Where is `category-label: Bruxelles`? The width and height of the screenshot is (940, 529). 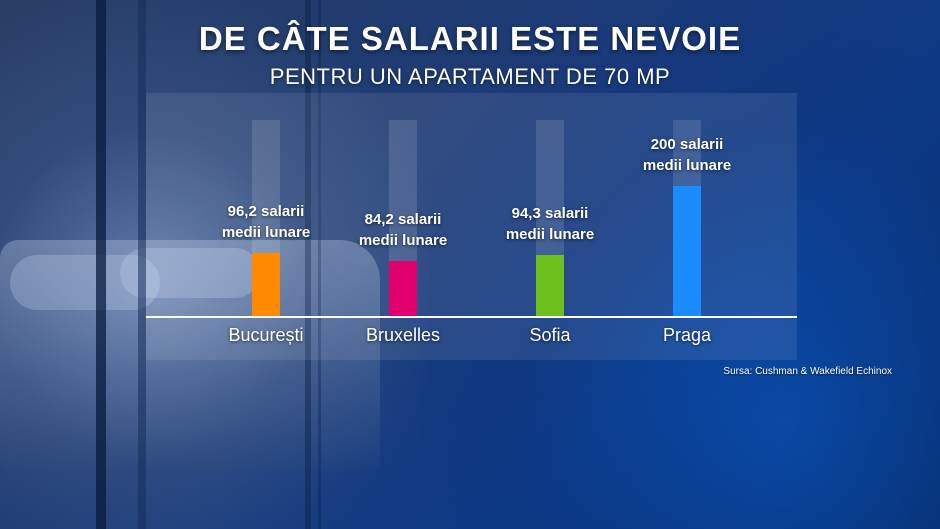 category-label: Bruxelles is located at coordinates (403, 335).